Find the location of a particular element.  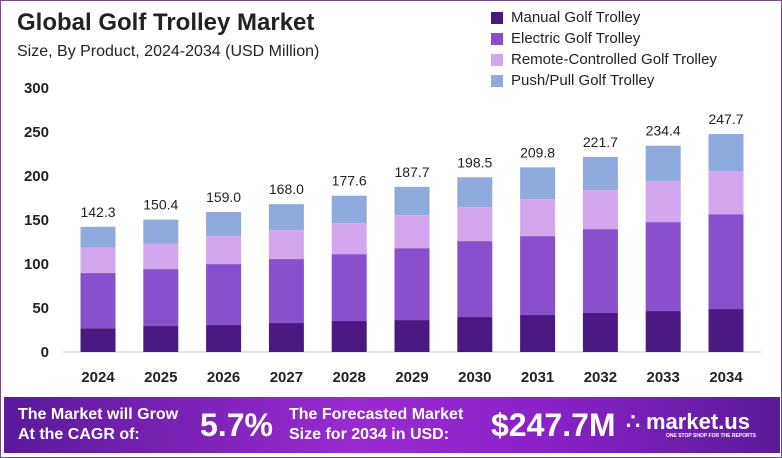

legend-label: Manual Golf Trolley is located at coordinates (576, 17).